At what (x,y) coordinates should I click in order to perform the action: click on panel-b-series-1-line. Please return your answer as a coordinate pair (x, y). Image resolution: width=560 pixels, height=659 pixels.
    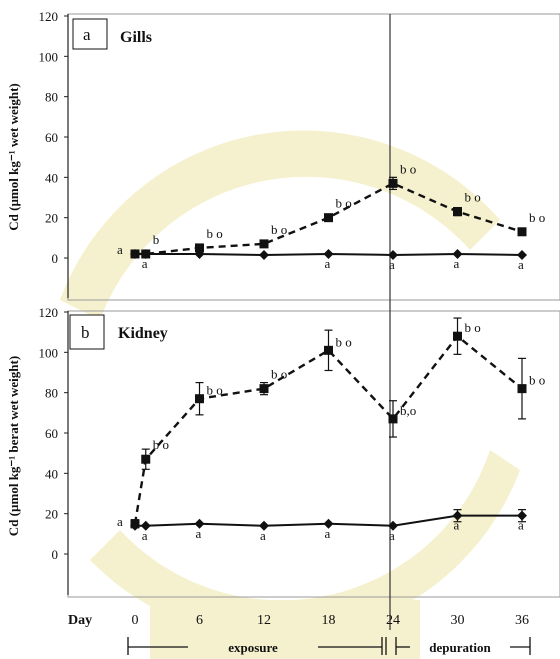
    Looking at the image, I should click on (328, 520).